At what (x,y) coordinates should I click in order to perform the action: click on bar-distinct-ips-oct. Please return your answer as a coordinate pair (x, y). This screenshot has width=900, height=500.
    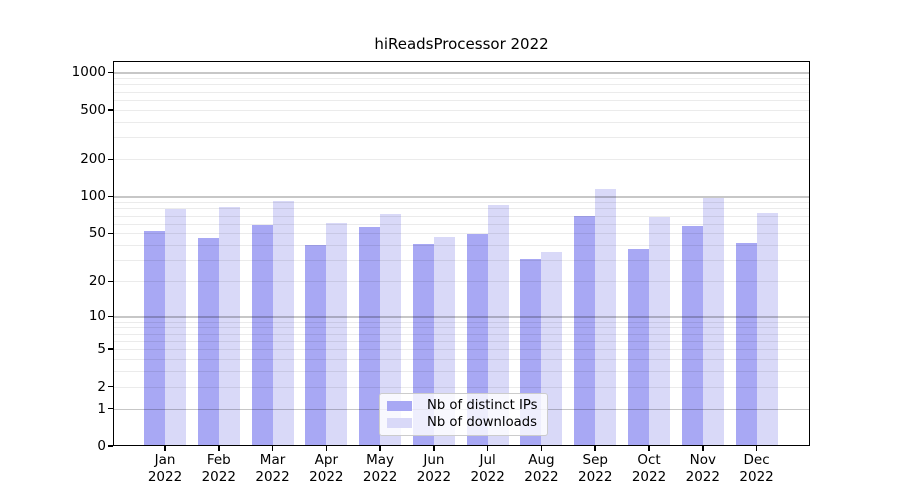
    Looking at the image, I should click on (639, 347).